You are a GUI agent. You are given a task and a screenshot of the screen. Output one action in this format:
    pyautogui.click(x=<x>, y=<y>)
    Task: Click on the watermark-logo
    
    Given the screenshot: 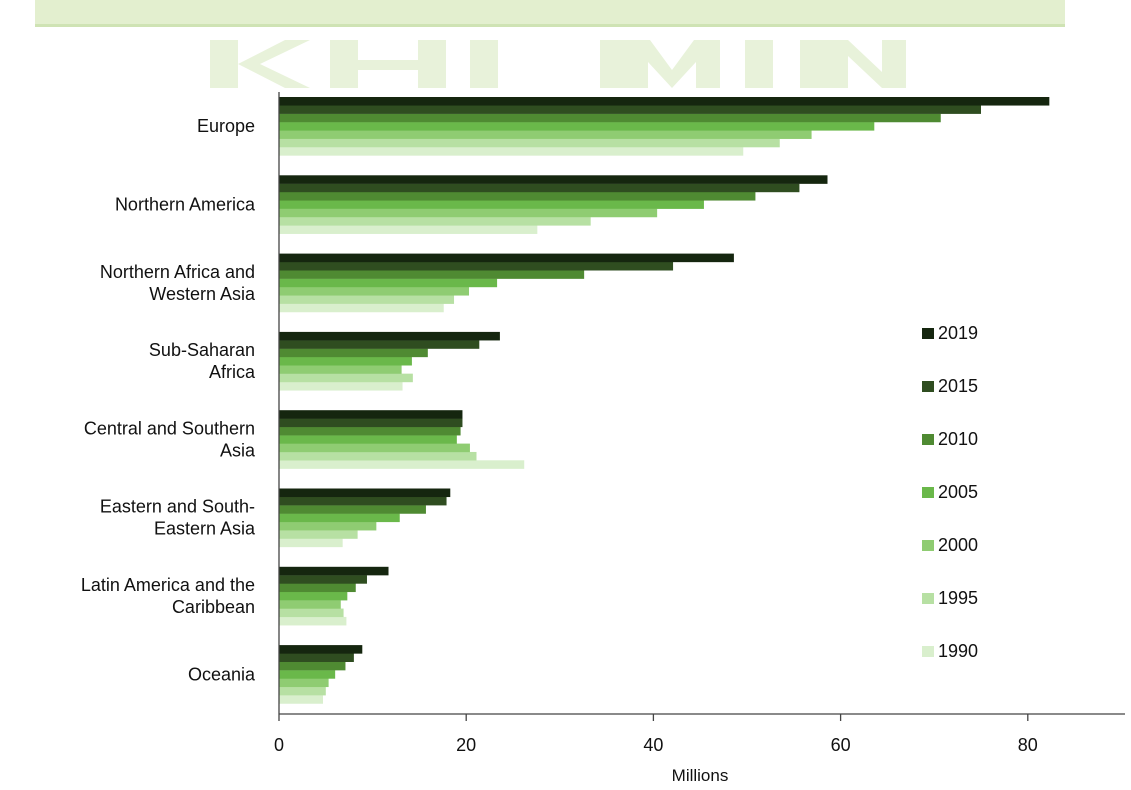 What is the action you would take?
    pyautogui.click(x=550, y=44)
    